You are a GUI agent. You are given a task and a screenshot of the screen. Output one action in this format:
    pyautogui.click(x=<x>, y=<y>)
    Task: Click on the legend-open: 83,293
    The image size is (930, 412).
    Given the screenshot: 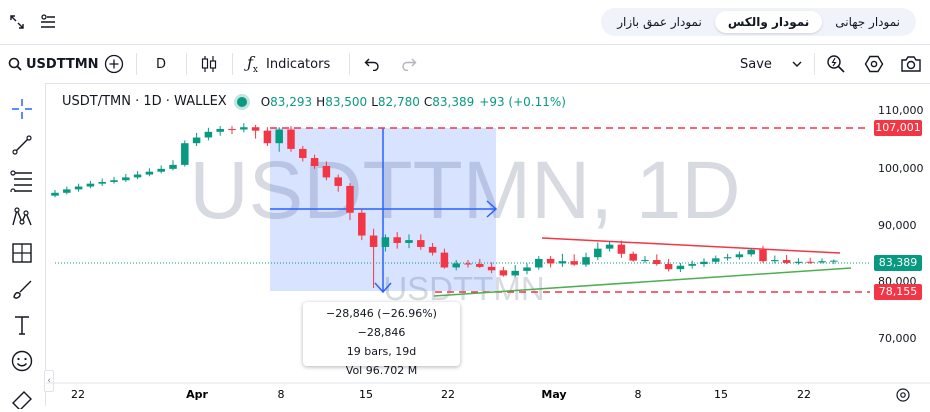 What is the action you would take?
    pyautogui.click(x=291, y=101)
    